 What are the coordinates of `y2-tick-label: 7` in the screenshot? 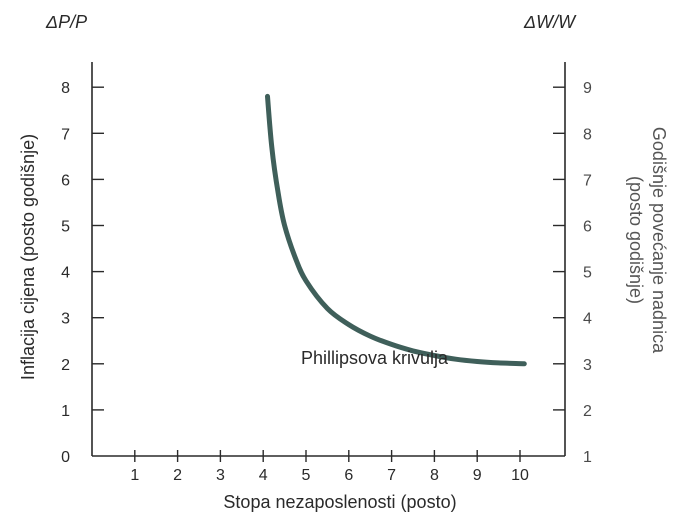 It's located at (587, 180).